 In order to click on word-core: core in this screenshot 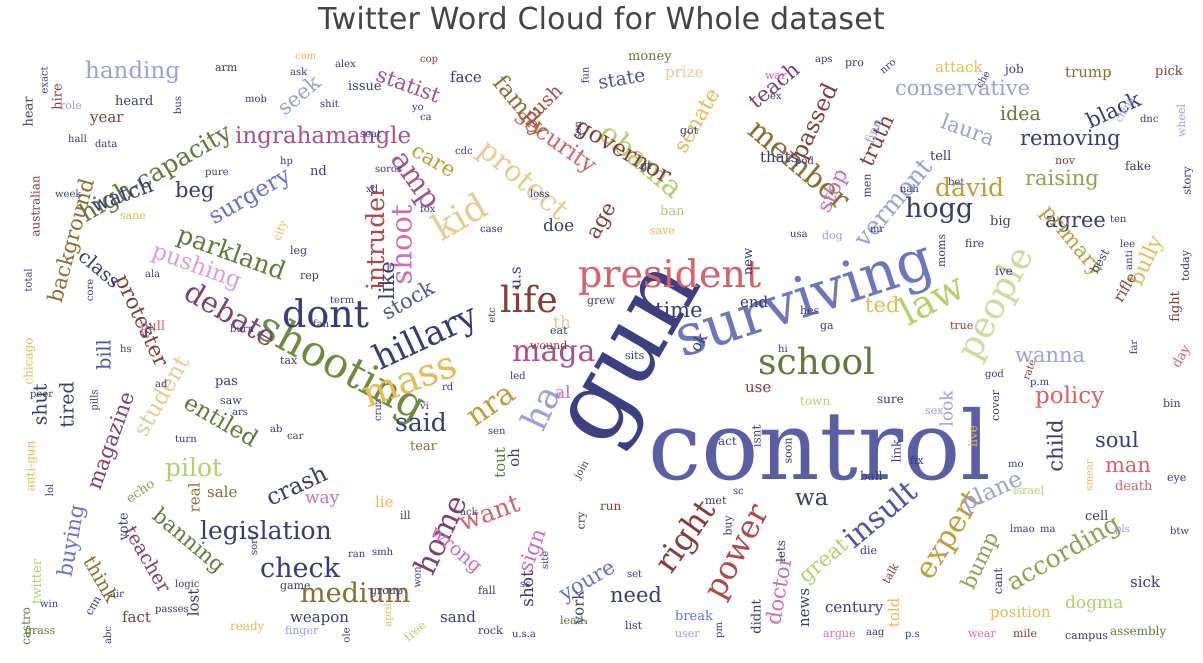, I will do `click(91, 290)`.